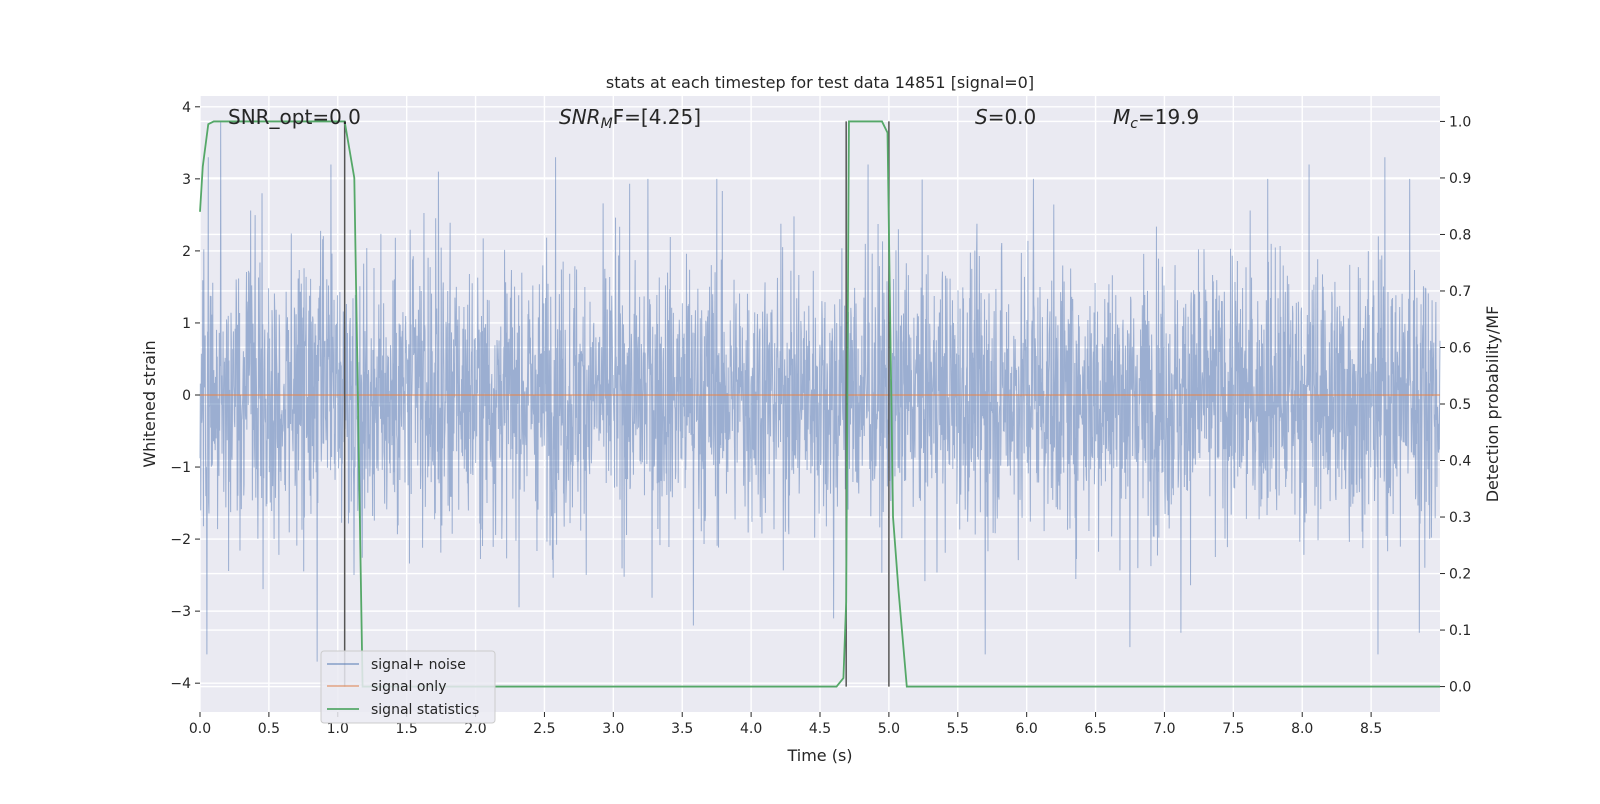  I want to click on x-tick-label-15: 7.5, so click(1233, 729).